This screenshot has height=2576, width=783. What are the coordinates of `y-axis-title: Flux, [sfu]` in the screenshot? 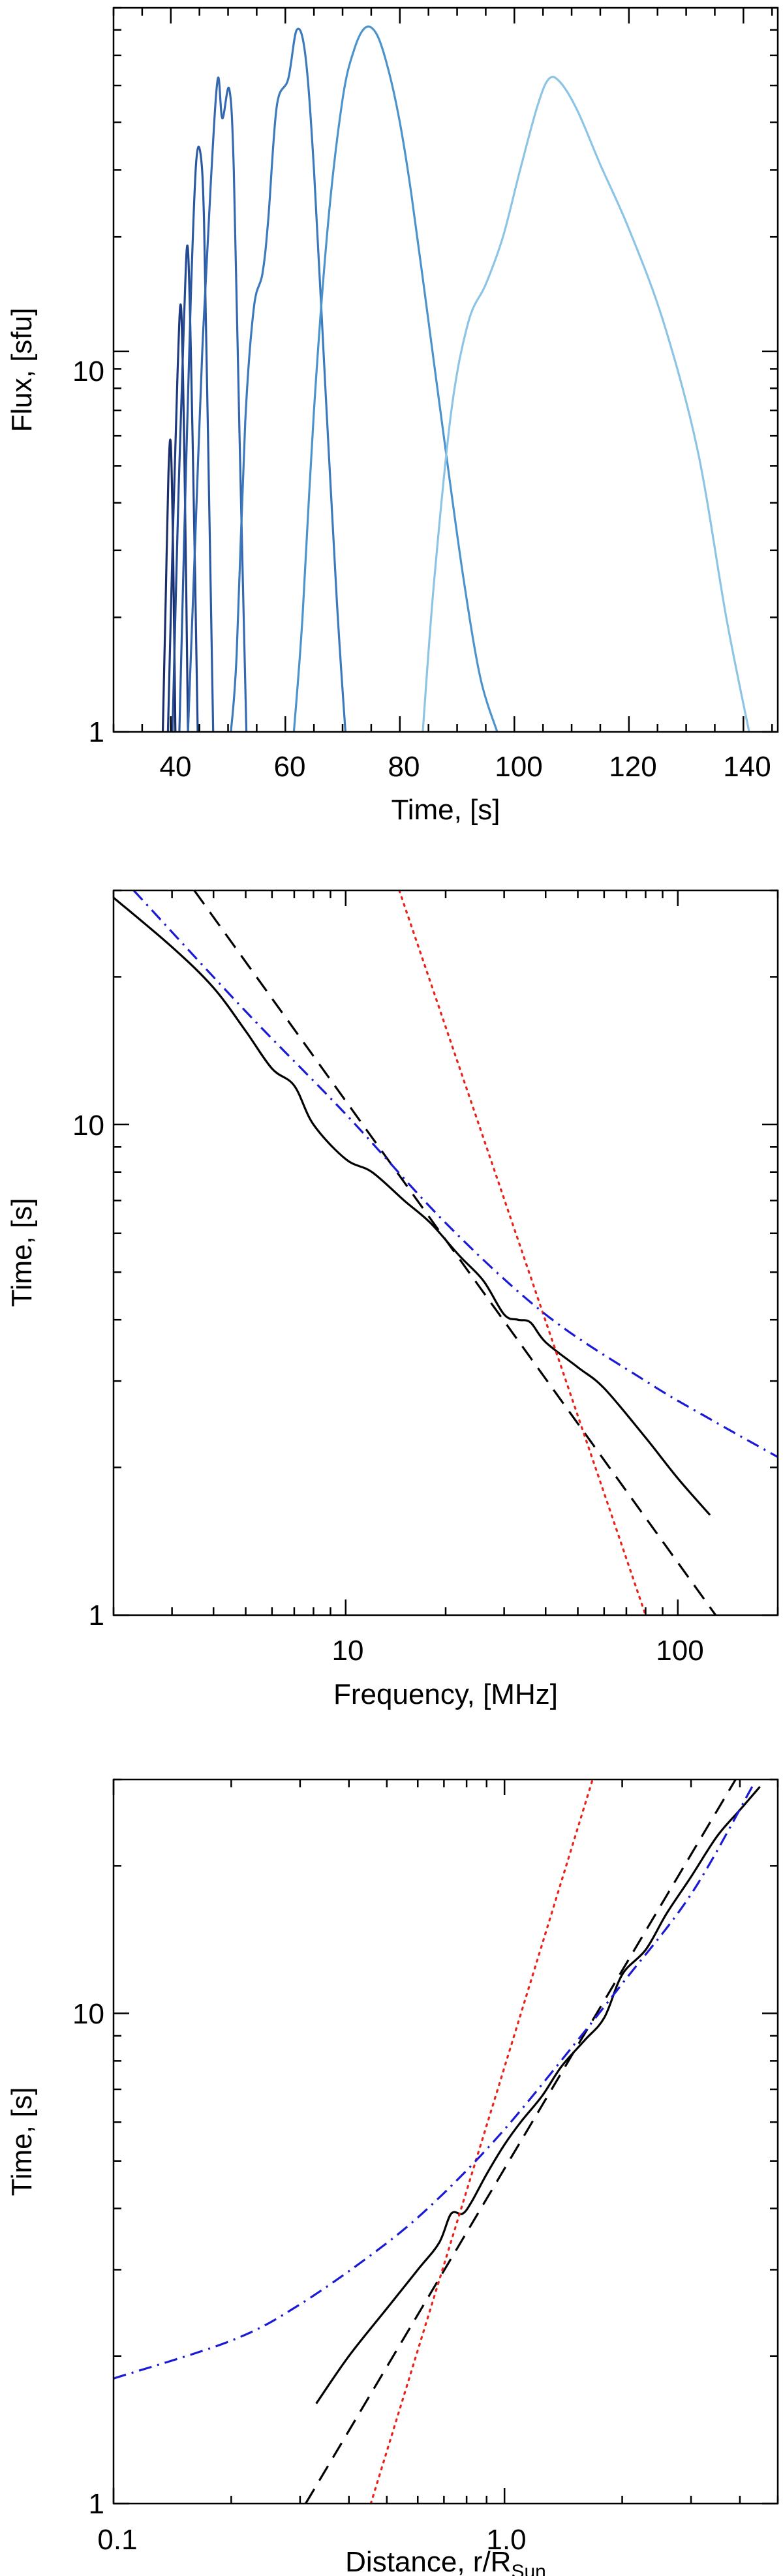 It's located at (22, 370).